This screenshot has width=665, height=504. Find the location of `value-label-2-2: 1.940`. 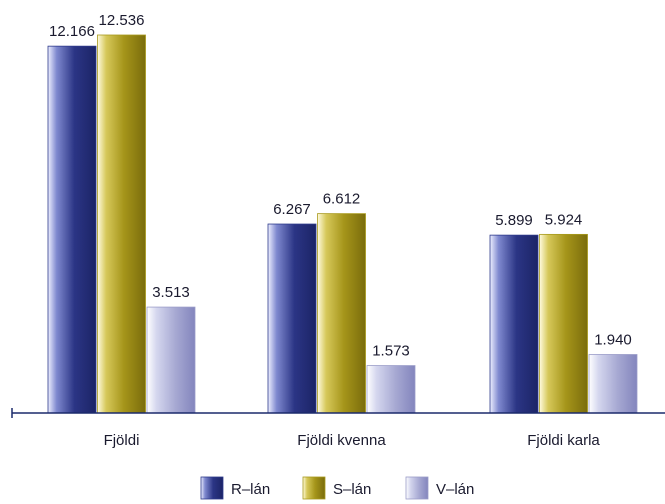

value-label-2-2: 1.940 is located at coordinates (613, 340).